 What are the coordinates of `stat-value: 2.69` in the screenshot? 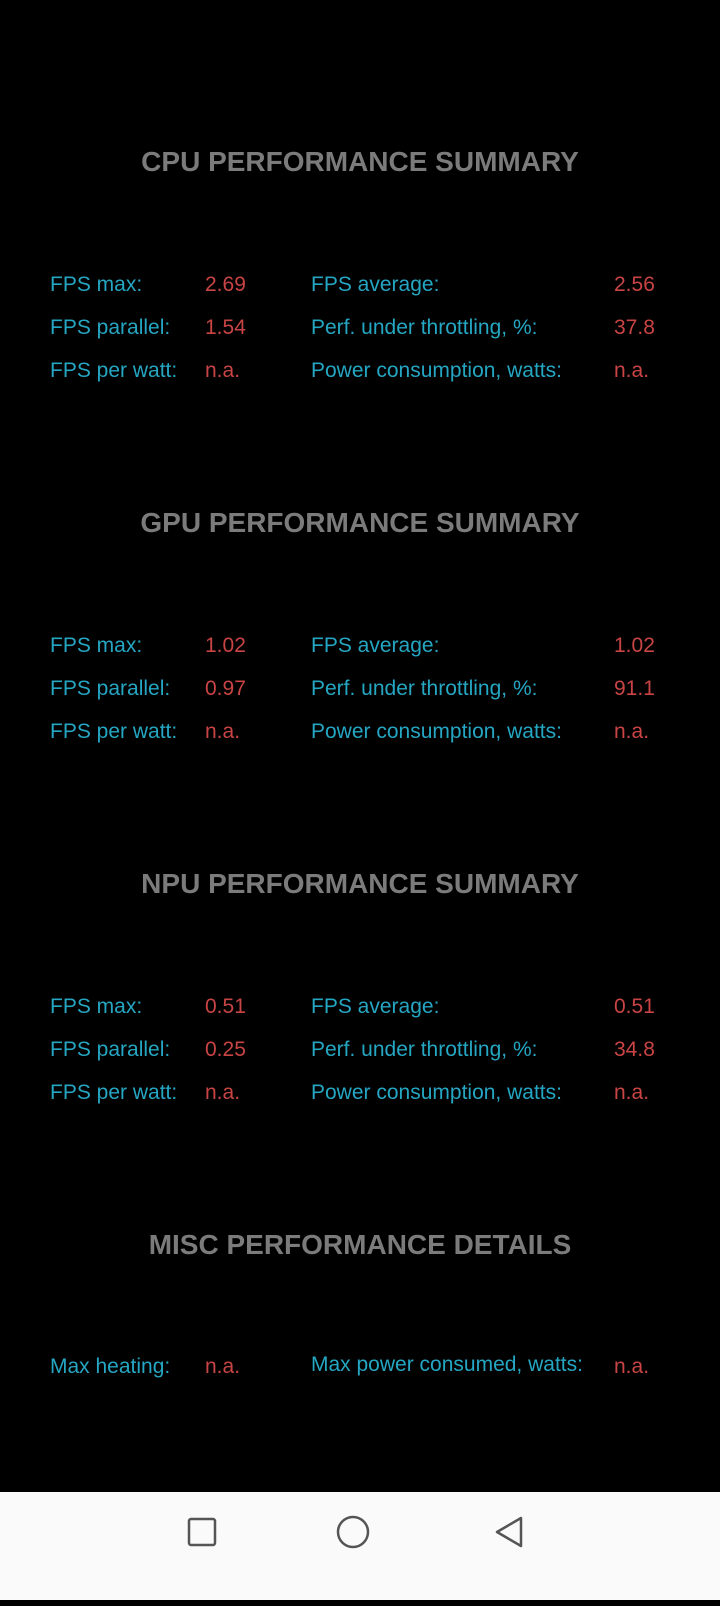 It's located at (225, 284).